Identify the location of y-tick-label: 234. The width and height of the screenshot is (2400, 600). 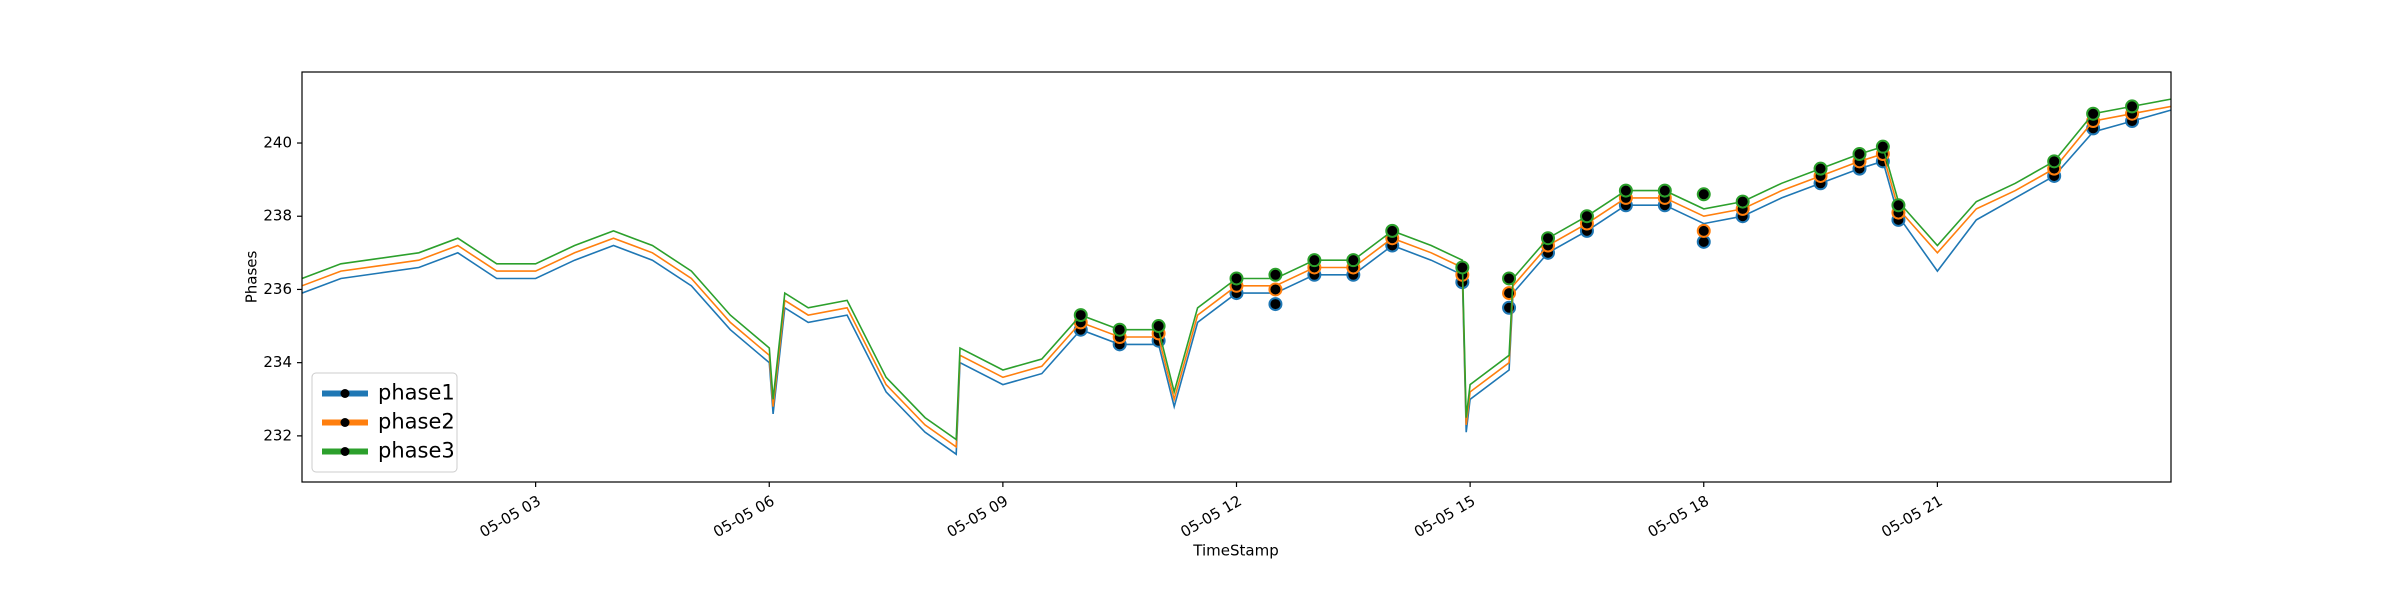
(277, 362).